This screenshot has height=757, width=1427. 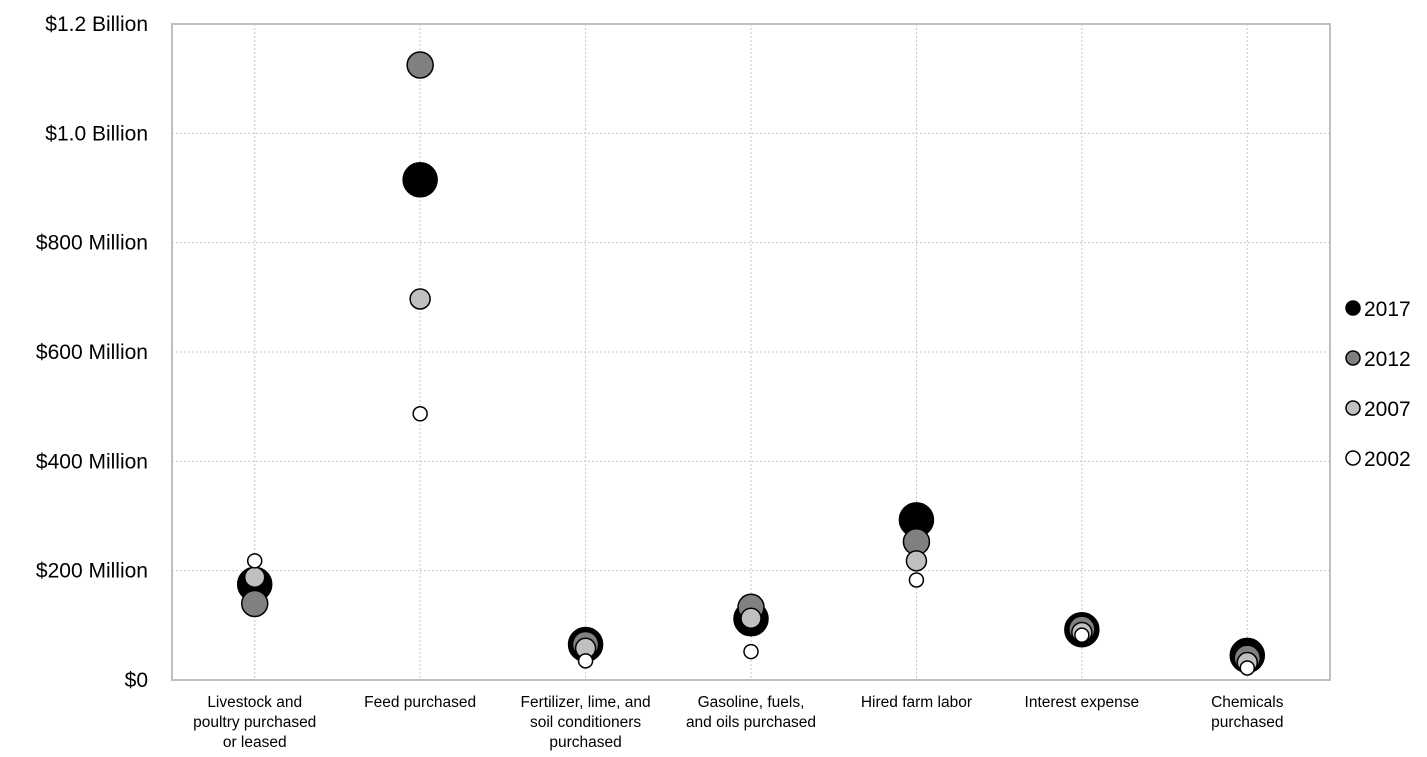 What do you see at coordinates (1247, 712) in the screenshot?
I see `x-tick-label: Chemicals purchased` at bounding box center [1247, 712].